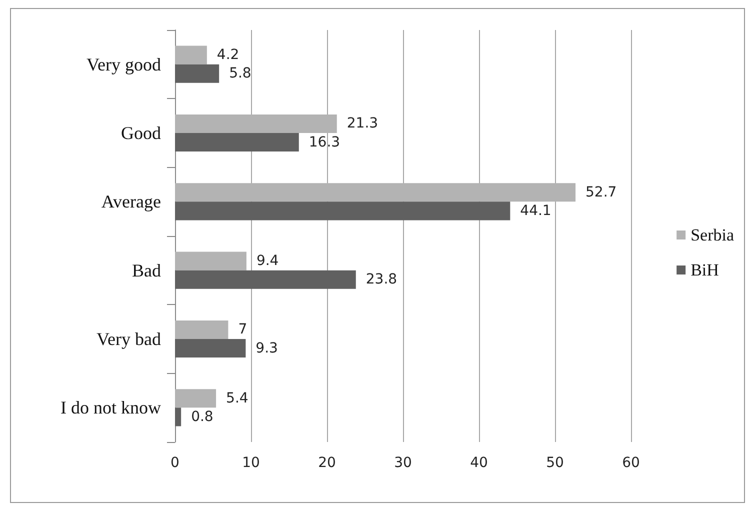 This screenshot has height=505, width=749. Describe the element at coordinates (267, 348) in the screenshot. I see `data-label: 9.3` at that location.